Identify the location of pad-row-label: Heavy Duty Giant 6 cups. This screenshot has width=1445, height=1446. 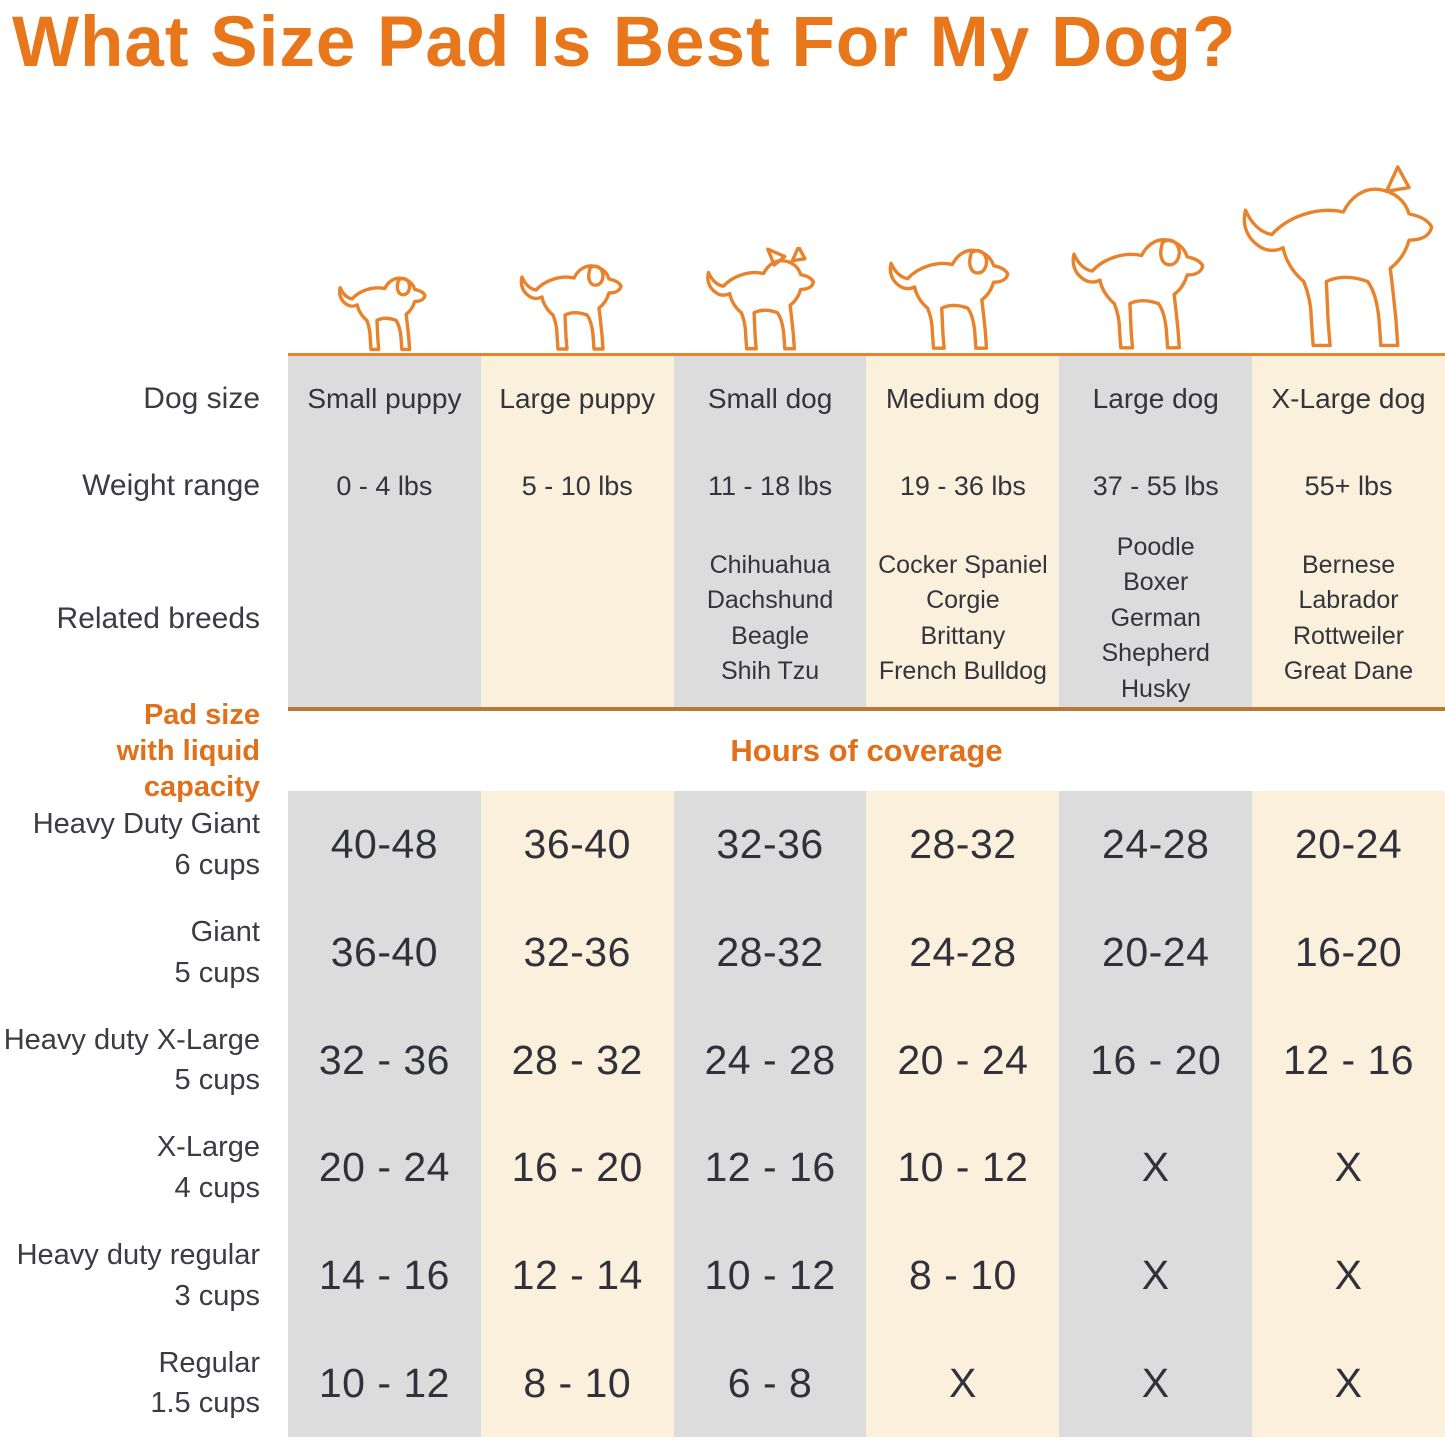
(144, 845).